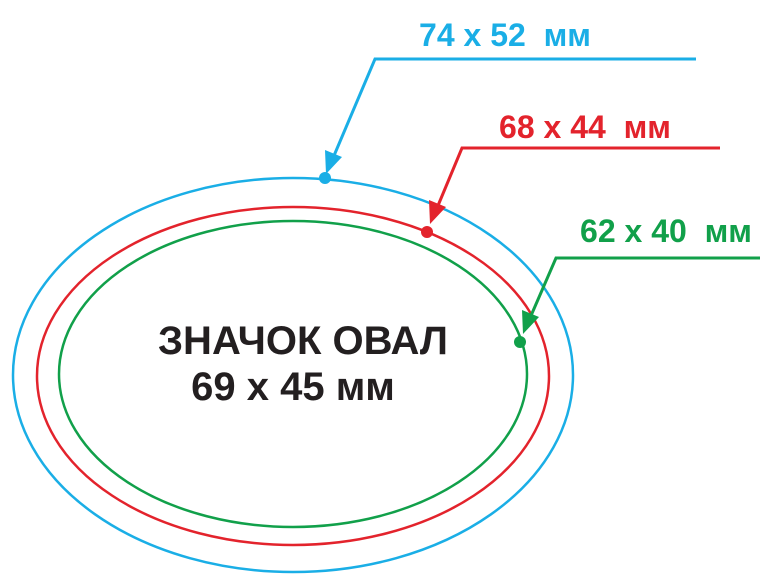 The width and height of the screenshot is (773, 578). What do you see at coordinates (637, 302) in the screenshot?
I see `green-leader` at bounding box center [637, 302].